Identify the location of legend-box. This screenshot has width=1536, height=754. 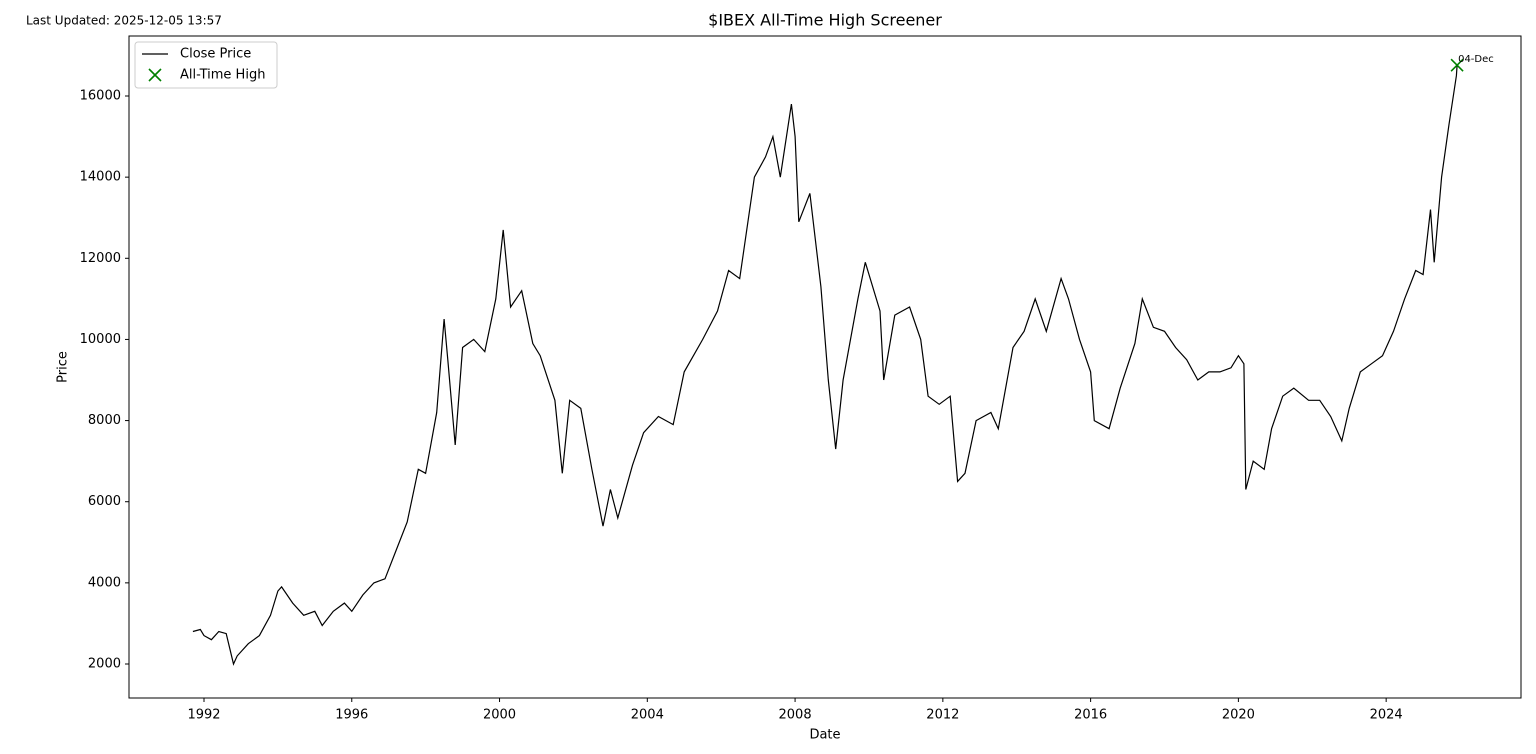
(206, 65).